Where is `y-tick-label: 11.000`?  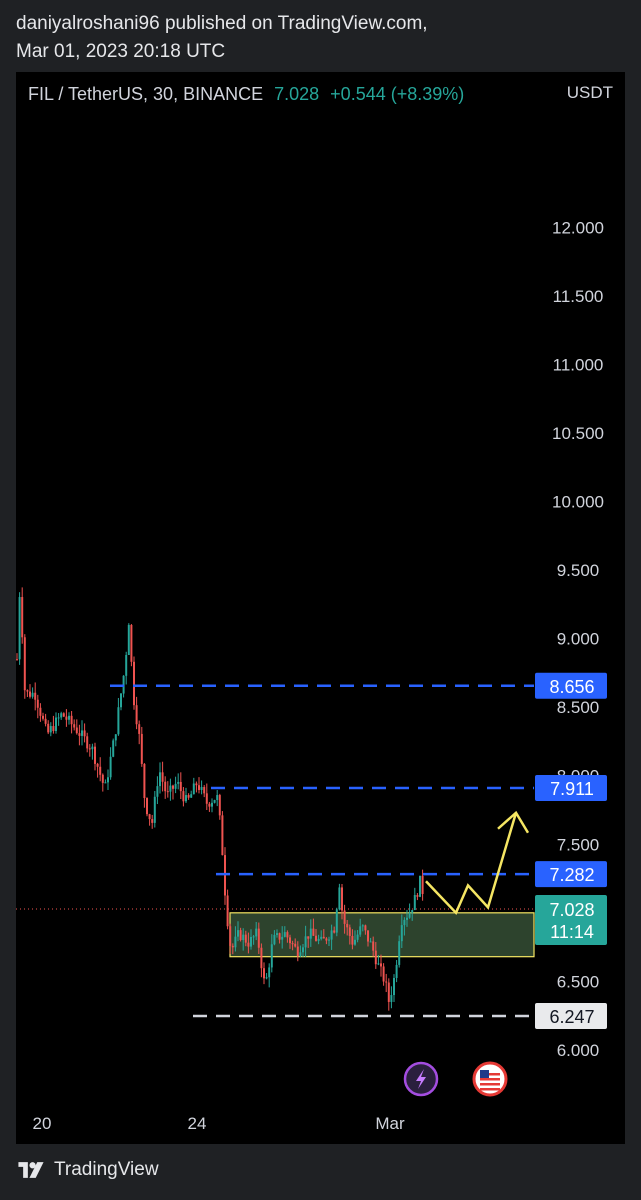
y-tick-label: 11.000 is located at coordinates (578, 364).